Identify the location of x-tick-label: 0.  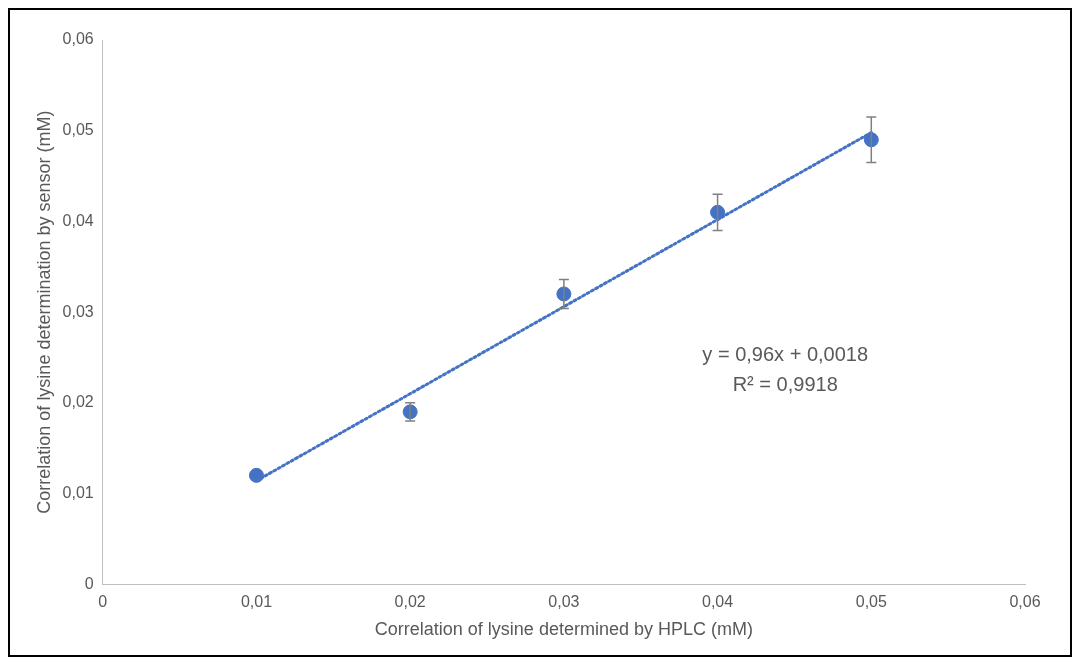
(103, 602).